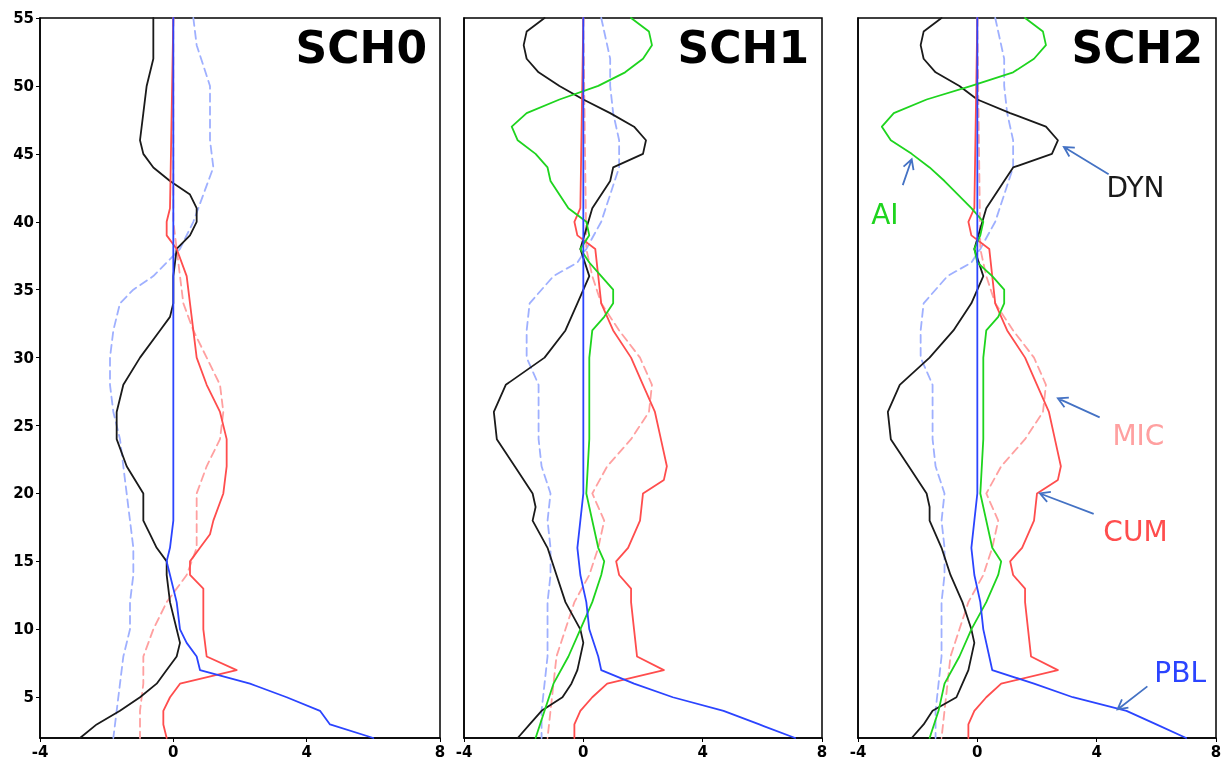 The height and width of the screenshot is (764, 1230). I want to click on y-tick-label: 45, so click(23, 153).